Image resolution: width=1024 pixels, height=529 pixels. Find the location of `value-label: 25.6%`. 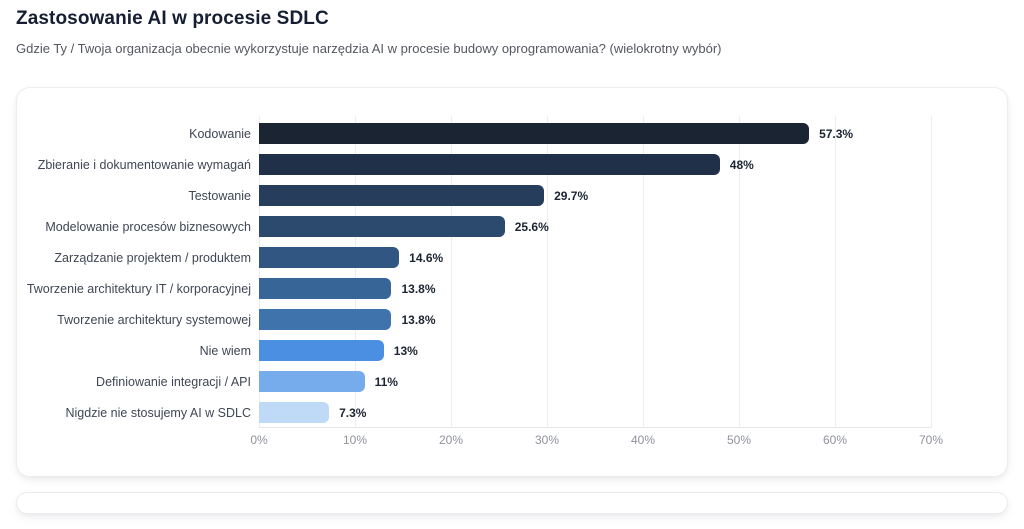

value-label: 25.6% is located at coordinates (531, 226).